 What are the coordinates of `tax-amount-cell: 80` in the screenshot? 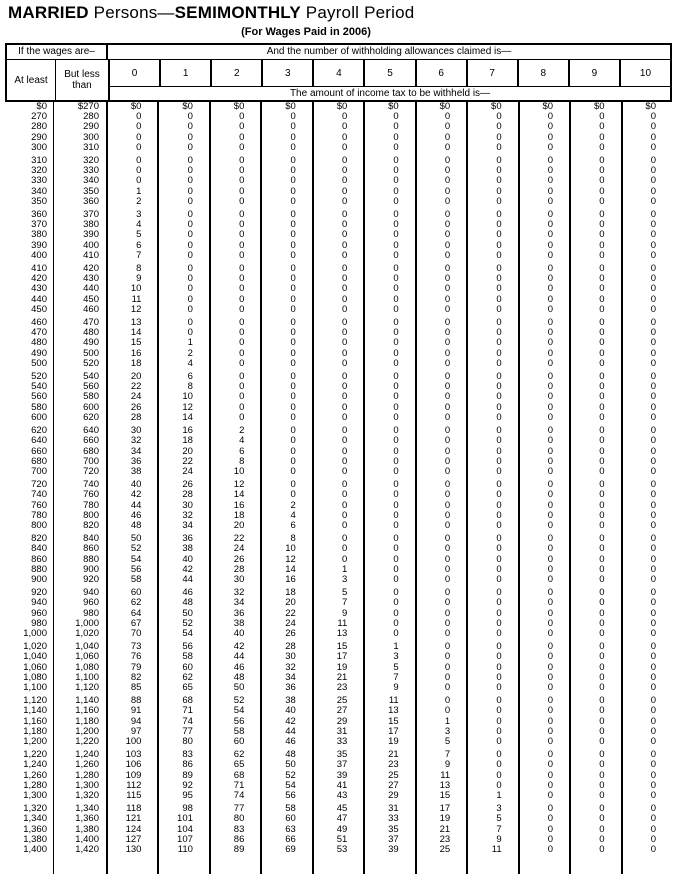 It's located at (185, 742).